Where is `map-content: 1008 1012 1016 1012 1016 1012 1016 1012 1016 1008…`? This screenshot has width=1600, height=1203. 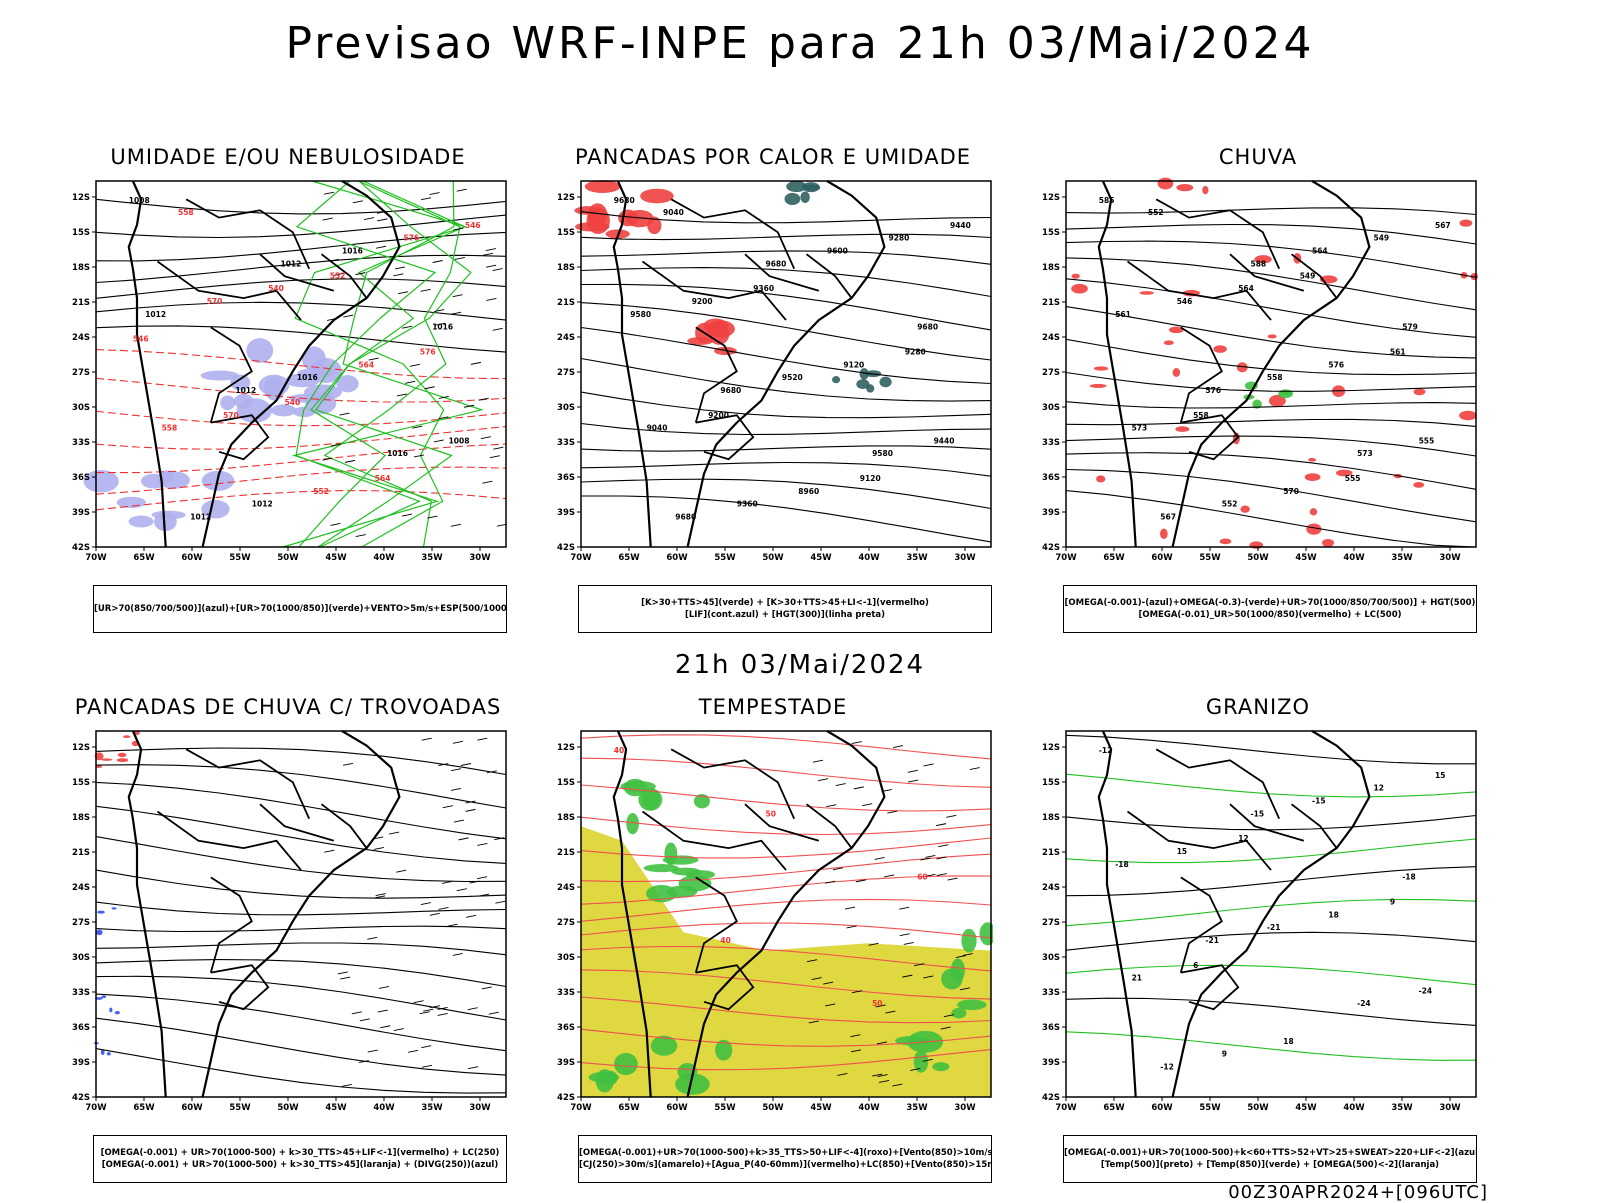
map-content: 1008 1012 1016 1012 1016 1012 1016 1012 1016 1008… is located at coordinates (295, 364).